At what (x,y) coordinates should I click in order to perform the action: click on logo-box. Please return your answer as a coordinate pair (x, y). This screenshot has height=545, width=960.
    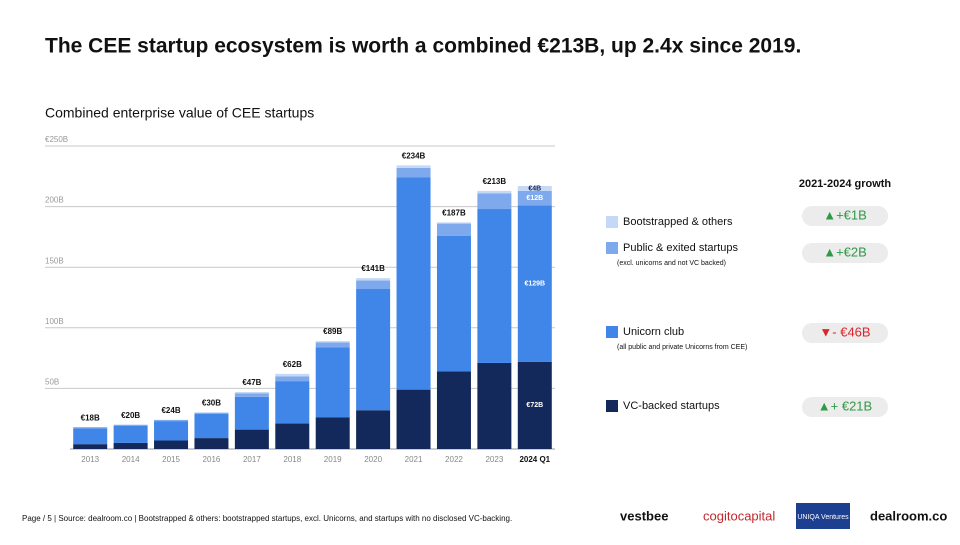
    Looking at the image, I should click on (823, 516).